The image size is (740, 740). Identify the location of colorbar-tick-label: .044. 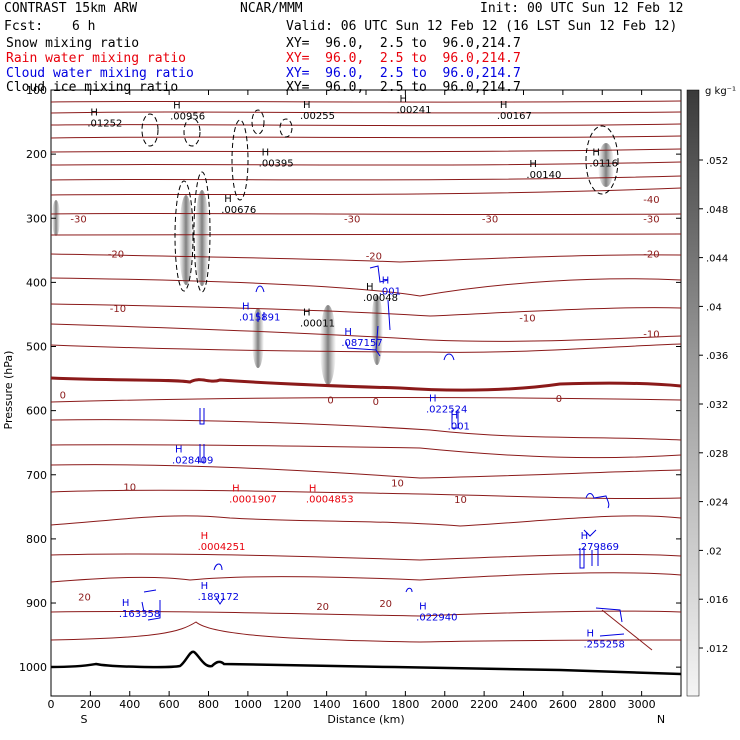
(717, 259).